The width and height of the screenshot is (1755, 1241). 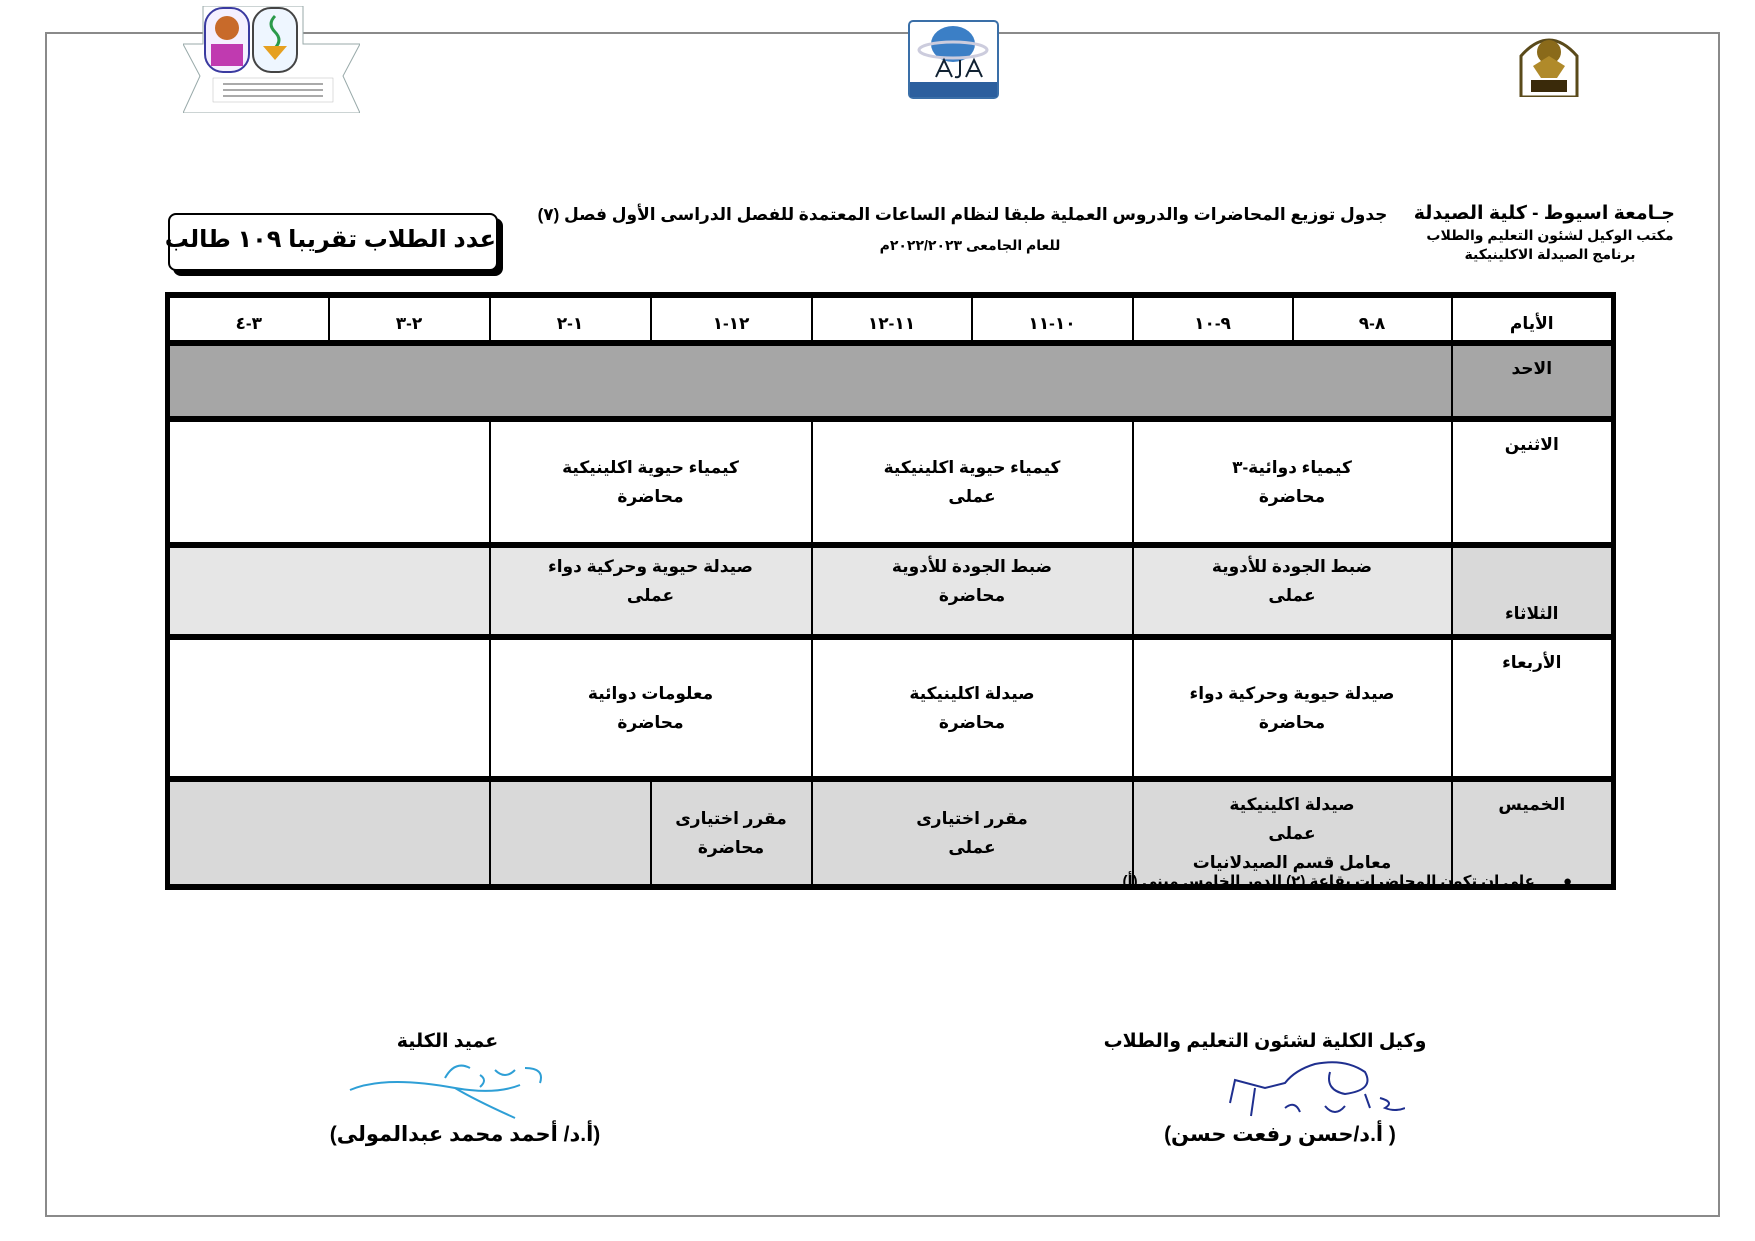 I want to click on time-slot-header: ١-٢, so click(x=570, y=319).